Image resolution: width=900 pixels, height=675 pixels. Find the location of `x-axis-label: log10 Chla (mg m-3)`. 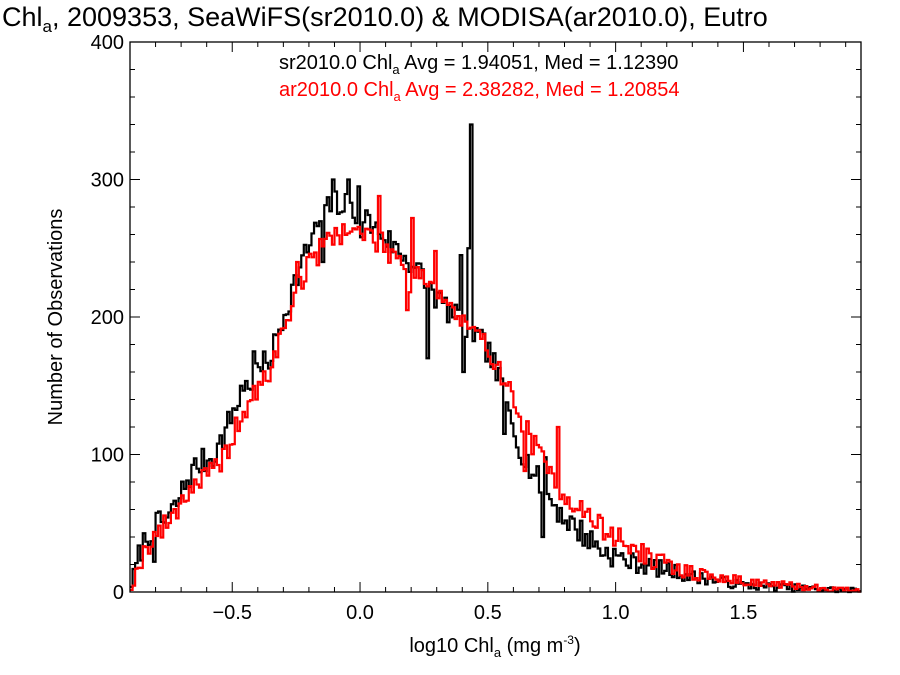

x-axis-label: log10 Chla (mg m-3) is located at coordinates (494, 646).